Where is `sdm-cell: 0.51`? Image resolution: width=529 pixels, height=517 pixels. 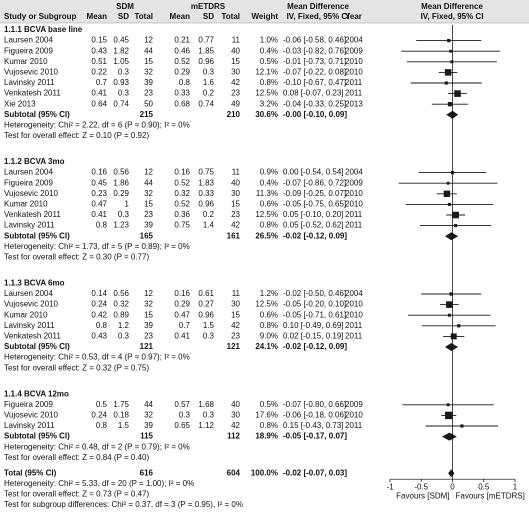
sdm-cell: 0.51 is located at coordinates (99, 61).